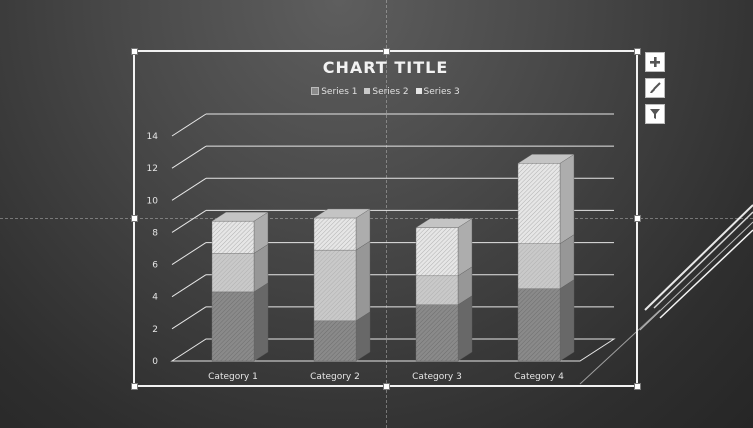 This screenshot has height=428, width=753. I want to click on resize-handle-bottom-right, so click(637, 386).